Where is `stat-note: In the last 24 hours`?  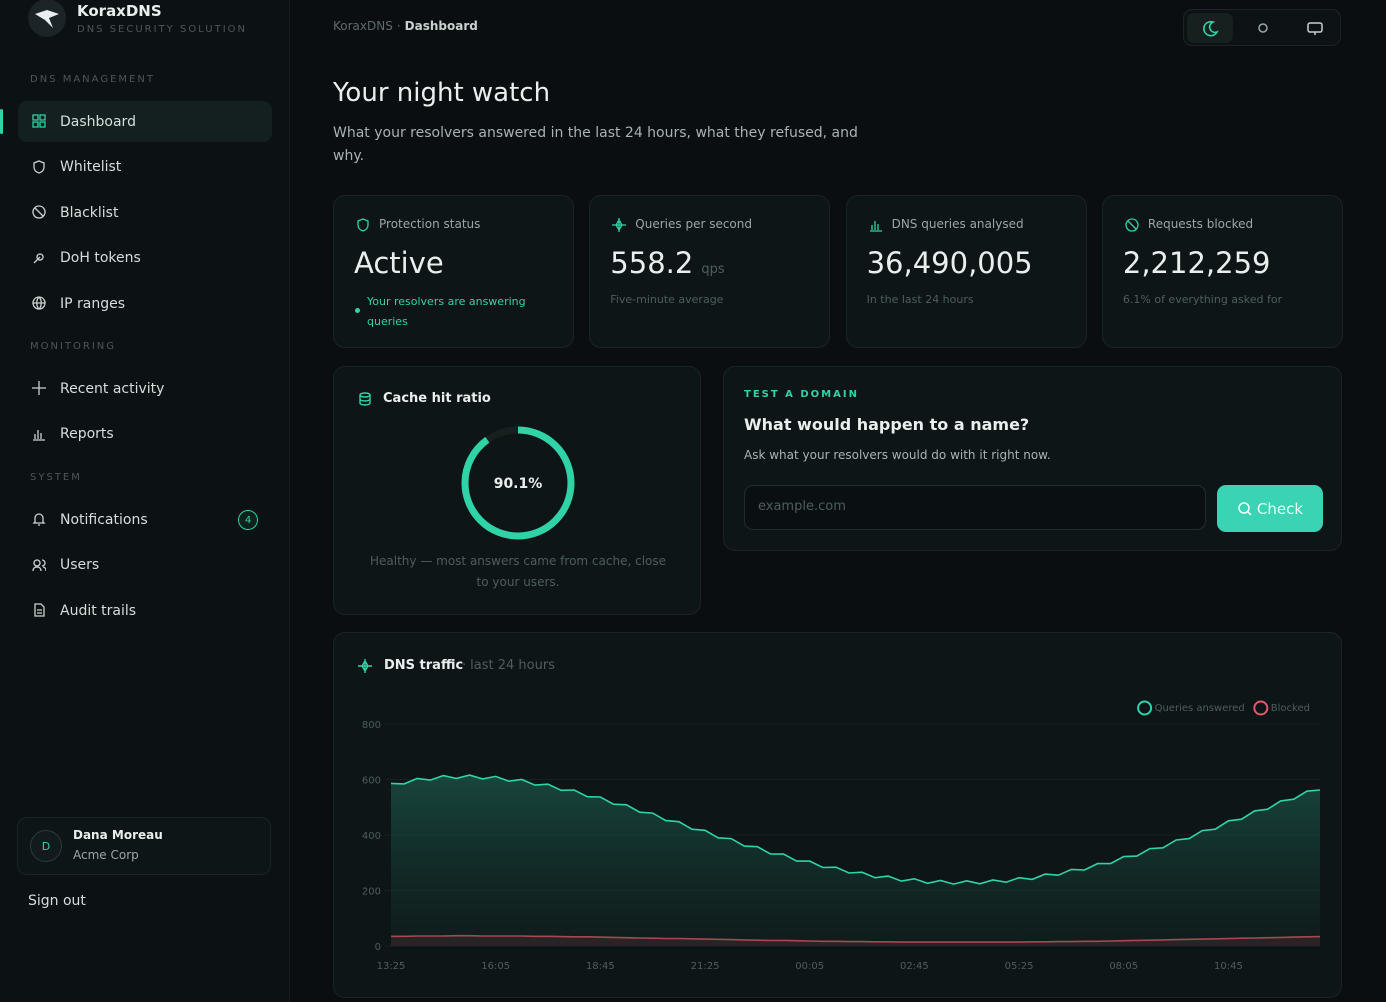
stat-note: In the last 24 hours is located at coordinates (920, 299).